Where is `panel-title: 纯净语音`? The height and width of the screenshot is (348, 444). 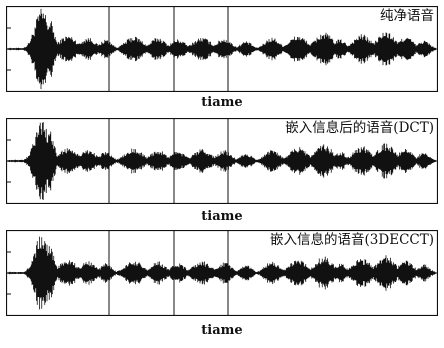
panel-title: 纯净语音 is located at coordinates (407, 16).